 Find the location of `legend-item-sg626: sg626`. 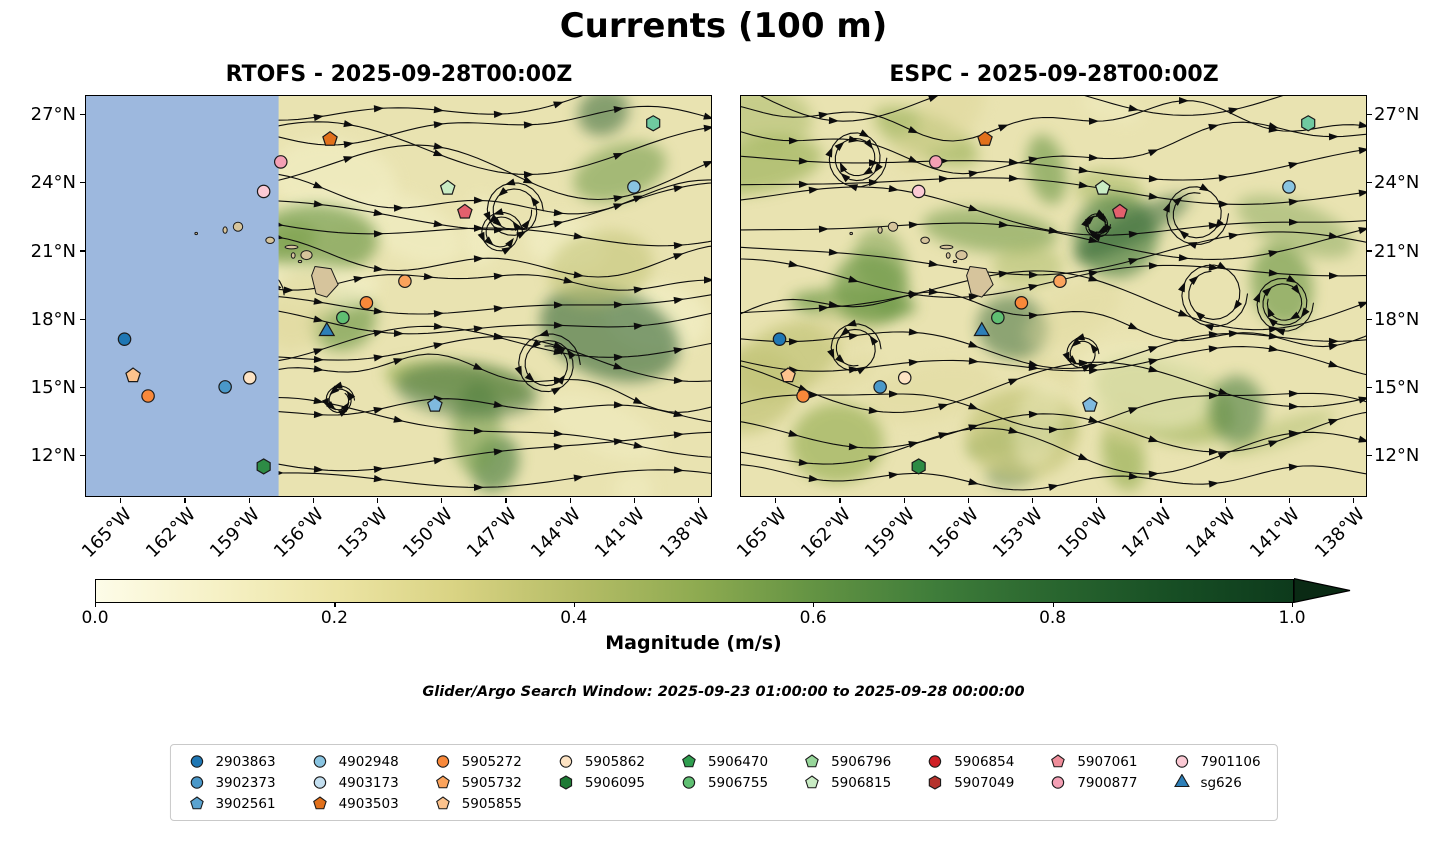

legend-item-sg626: sg626 is located at coordinates (1215, 782).